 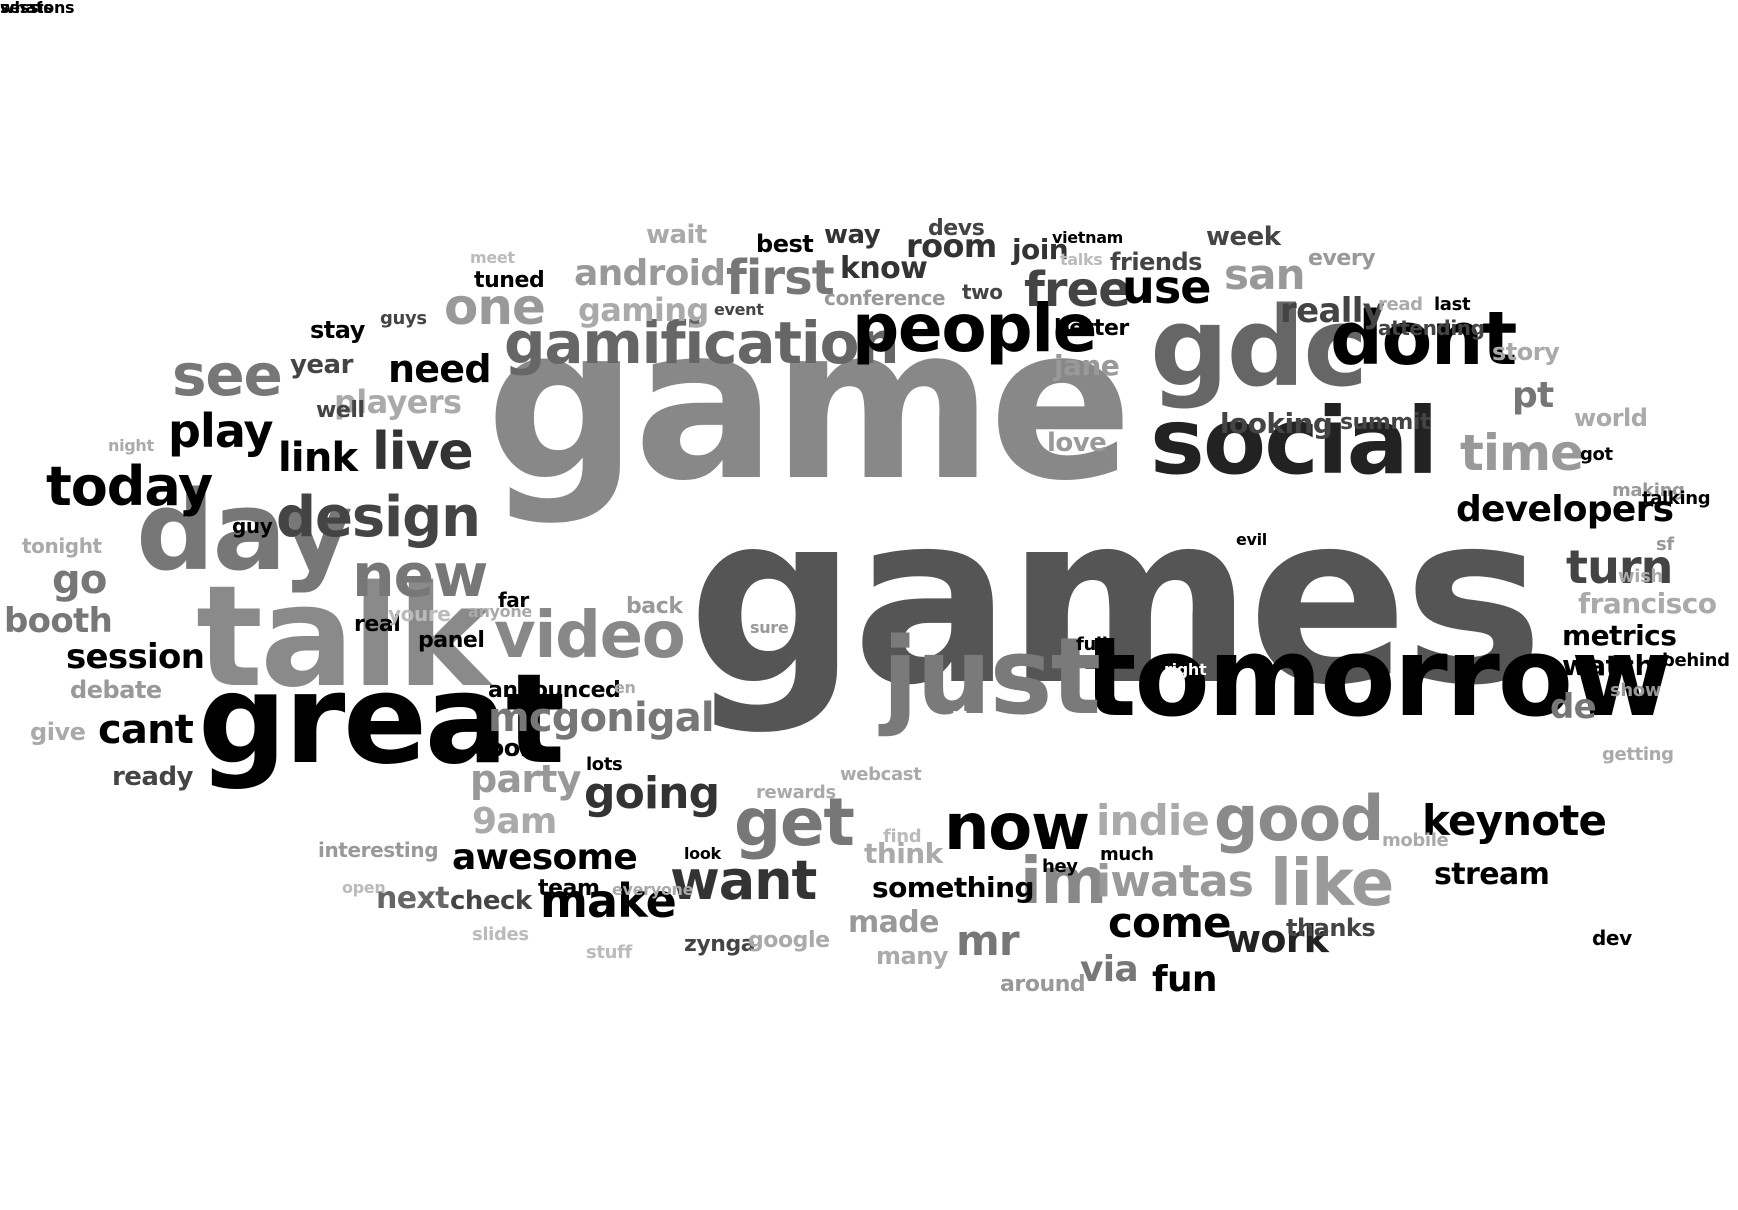 I want to click on cloud-word: indie, so click(x=1153, y=820).